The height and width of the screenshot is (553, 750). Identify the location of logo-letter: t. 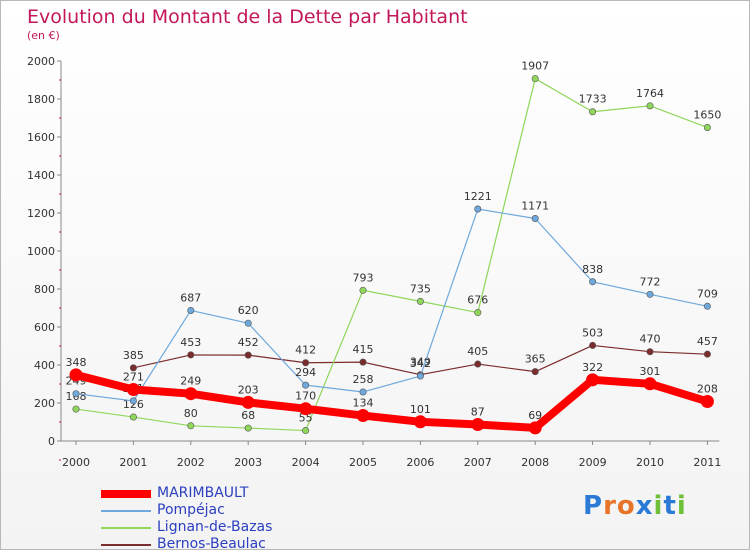
(670, 506).